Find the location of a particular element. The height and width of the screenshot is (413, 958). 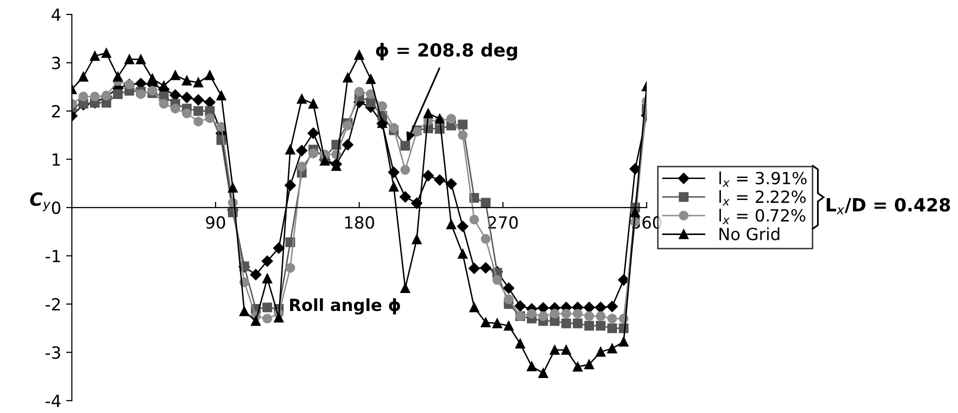

y-tick-label: -1 is located at coordinates (53, 256).